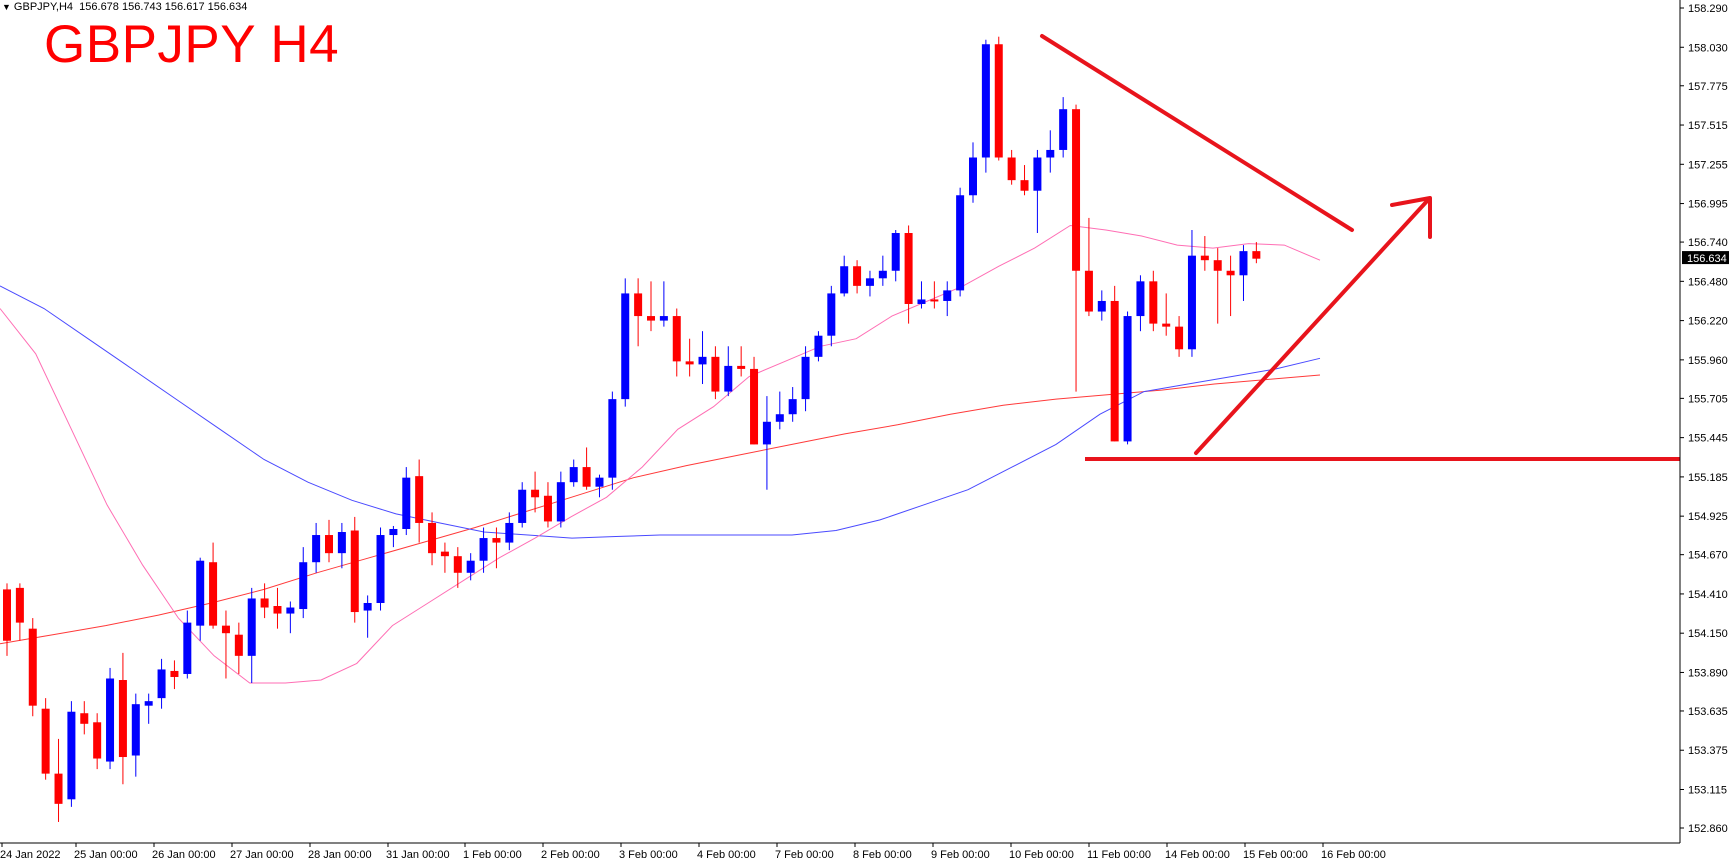 Image resolution: width=1730 pixels, height=861 pixels. Describe the element at coordinates (6, 7) in the screenshot. I see `collapse-triangle-icon: ▼` at that location.